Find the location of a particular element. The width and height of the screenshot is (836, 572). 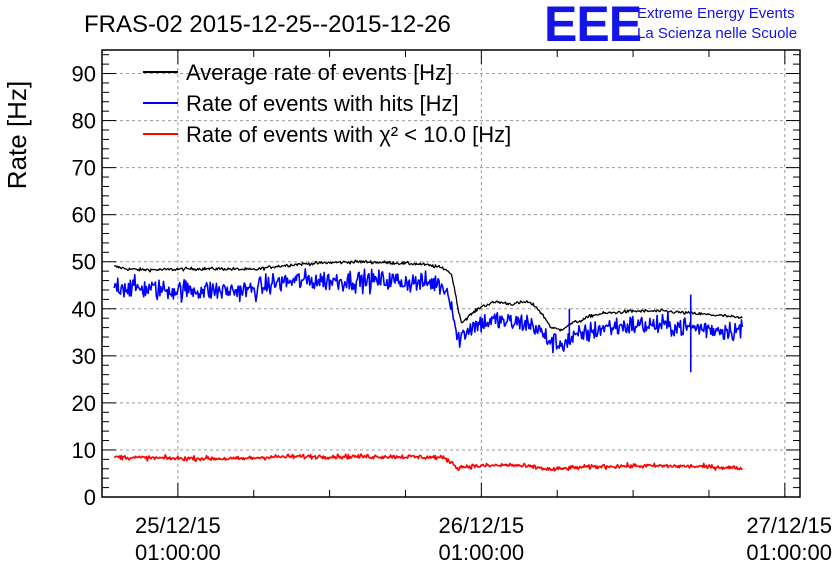

y-tick-label: 70 is located at coordinates (84, 168).